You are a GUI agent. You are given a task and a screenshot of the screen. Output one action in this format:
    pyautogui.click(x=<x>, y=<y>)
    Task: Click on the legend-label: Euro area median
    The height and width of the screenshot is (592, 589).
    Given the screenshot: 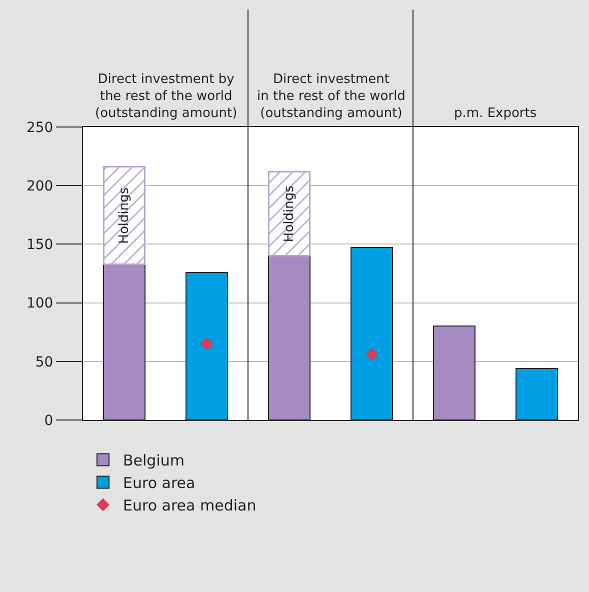 What is the action you would take?
    pyautogui.click(x=189, y=505)
    